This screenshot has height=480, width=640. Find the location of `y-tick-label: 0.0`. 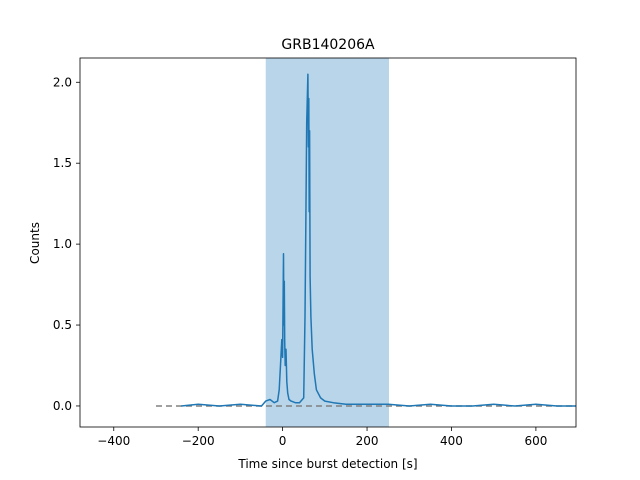

y-tick-label: 0.0 is located at coordinates (62, 406).